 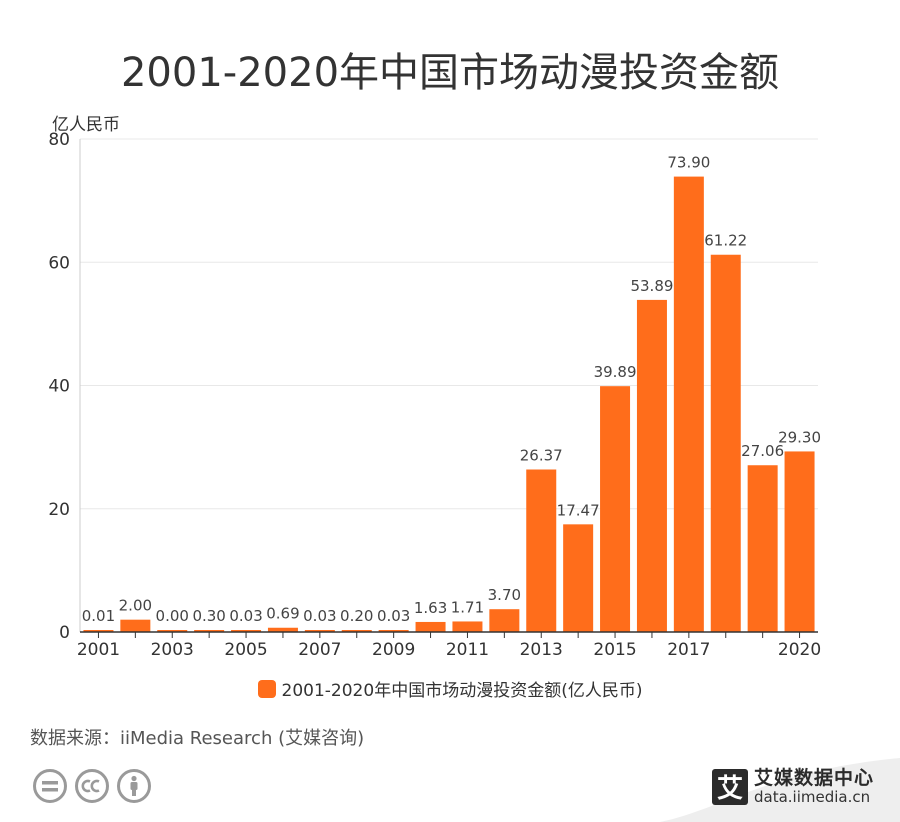 What do you see at coordinates (59, 140) in the screenshot?
I see `y-tick-label: 80` at bounding box center [59, 140].